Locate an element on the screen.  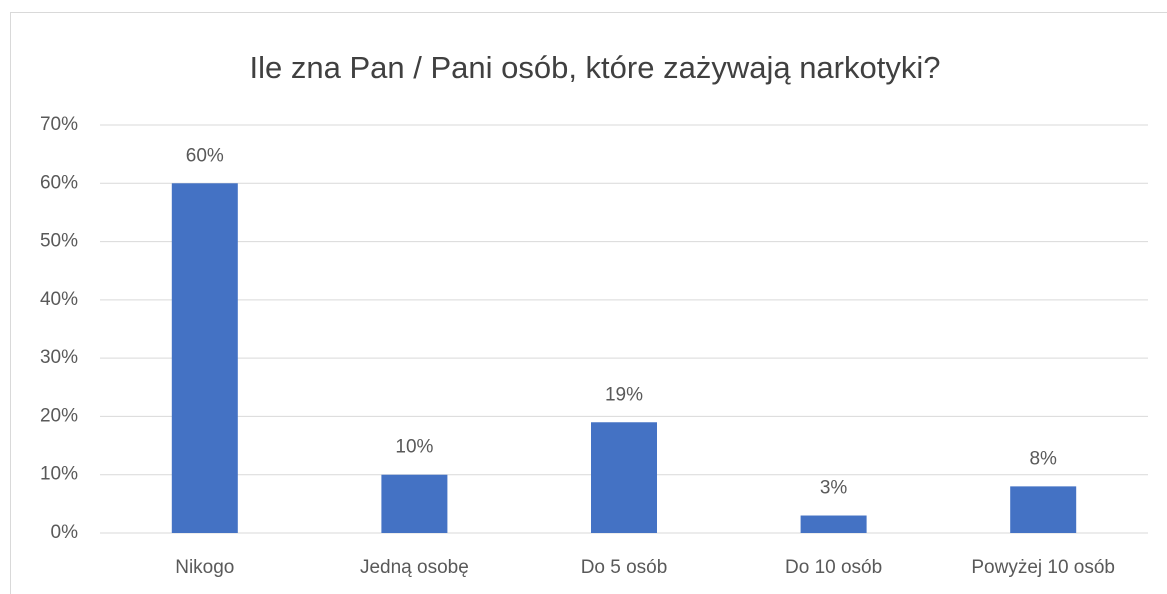
y-tick-label: 60% is located at coordinates (59, 182).